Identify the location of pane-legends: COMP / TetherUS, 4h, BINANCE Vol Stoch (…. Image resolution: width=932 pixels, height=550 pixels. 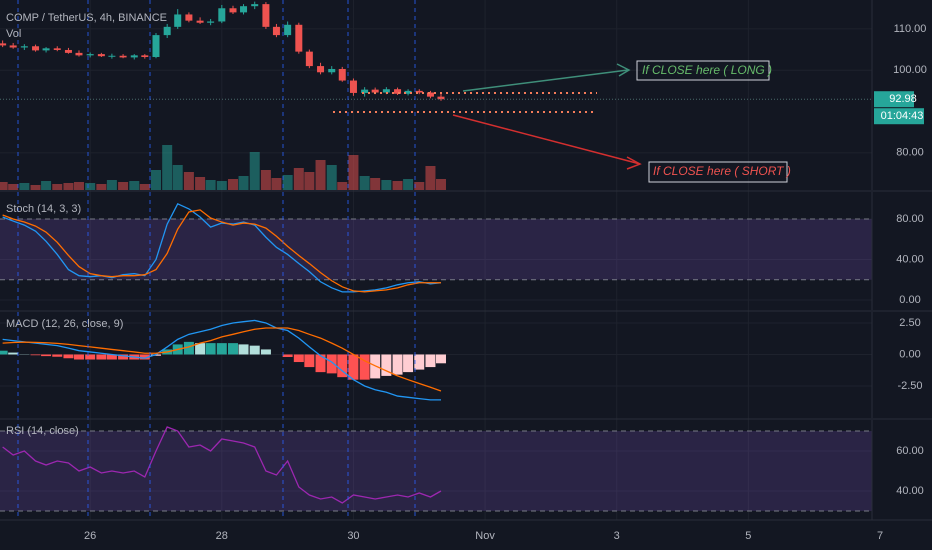
(86, 224).